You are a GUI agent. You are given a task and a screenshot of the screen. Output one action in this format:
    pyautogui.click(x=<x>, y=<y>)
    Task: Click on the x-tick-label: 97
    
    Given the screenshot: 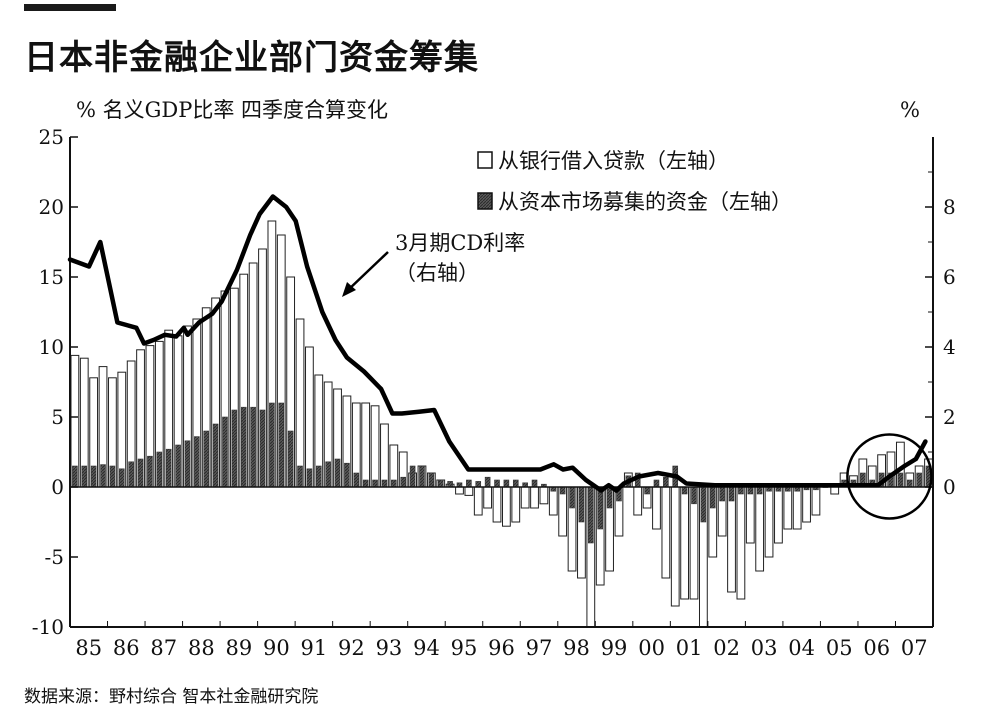 What is the action you would take?
    pyautogui.click(x=539, y=648)
    